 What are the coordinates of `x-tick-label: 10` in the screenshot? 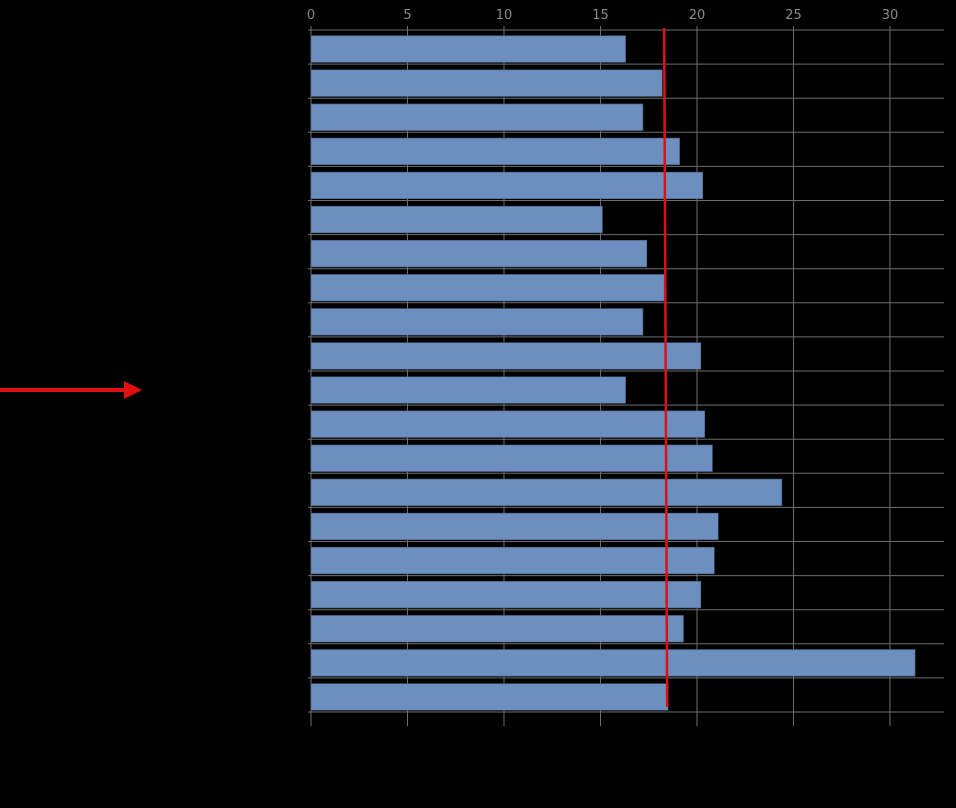 It's located at (504, 15).